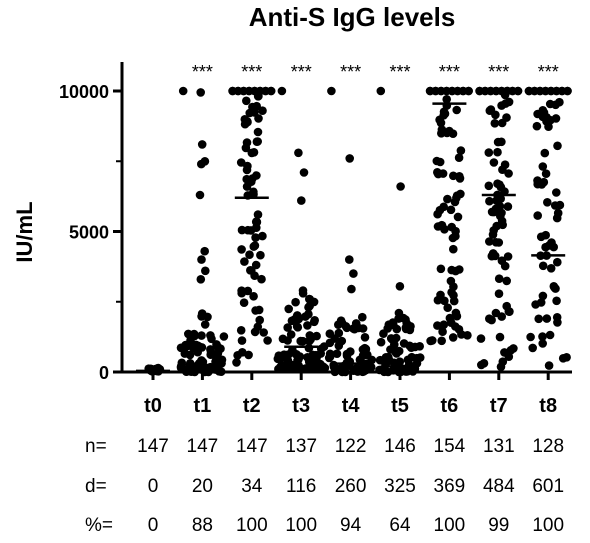 This screenshot has height=543, width=590. I want to click on stats-value: 100, so click(450, 525).